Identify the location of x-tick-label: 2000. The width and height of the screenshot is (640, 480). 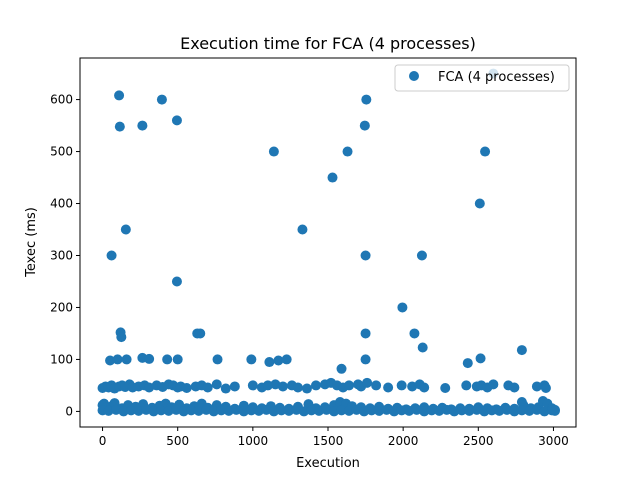
(403, 441).